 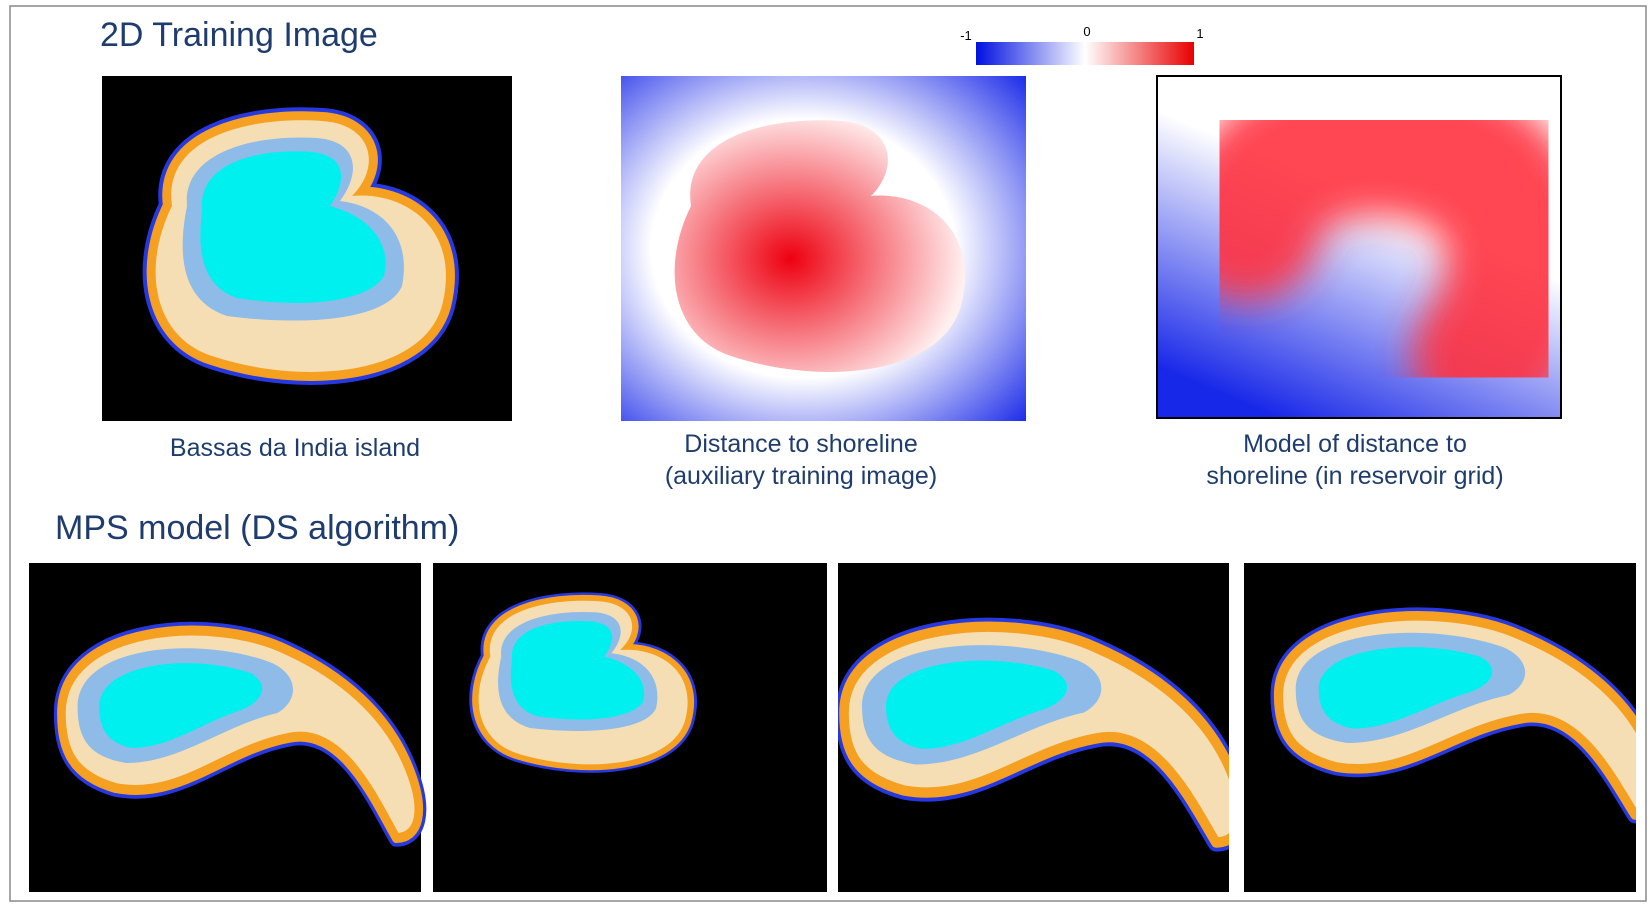 I want to click on training-image, so click(x=307, y=248).